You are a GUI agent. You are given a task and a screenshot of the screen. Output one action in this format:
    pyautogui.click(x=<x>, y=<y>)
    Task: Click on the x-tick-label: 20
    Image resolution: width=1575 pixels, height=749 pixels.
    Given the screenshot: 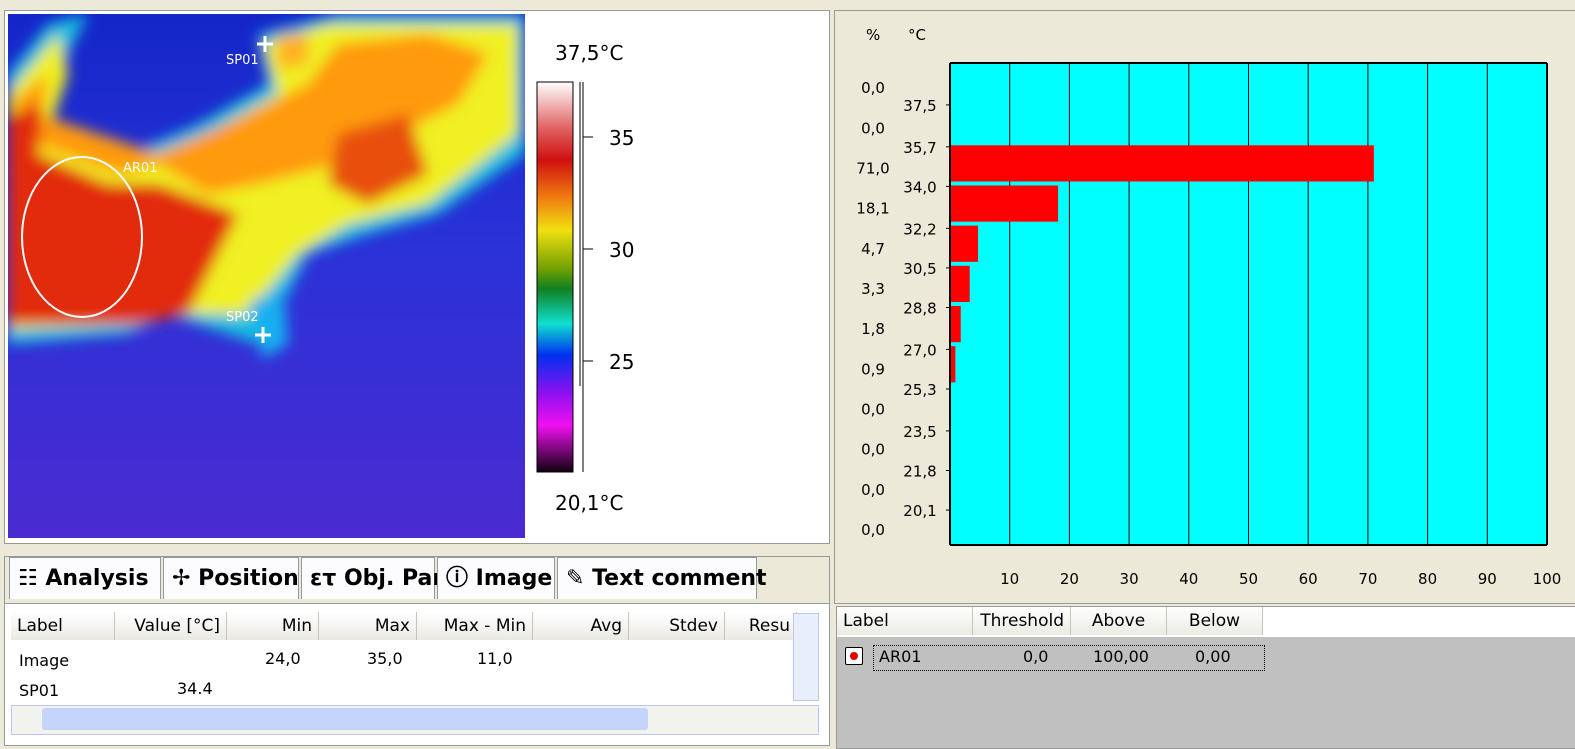 What is the action you would take?
    pyautogui.click(x=1069, y=579)
    